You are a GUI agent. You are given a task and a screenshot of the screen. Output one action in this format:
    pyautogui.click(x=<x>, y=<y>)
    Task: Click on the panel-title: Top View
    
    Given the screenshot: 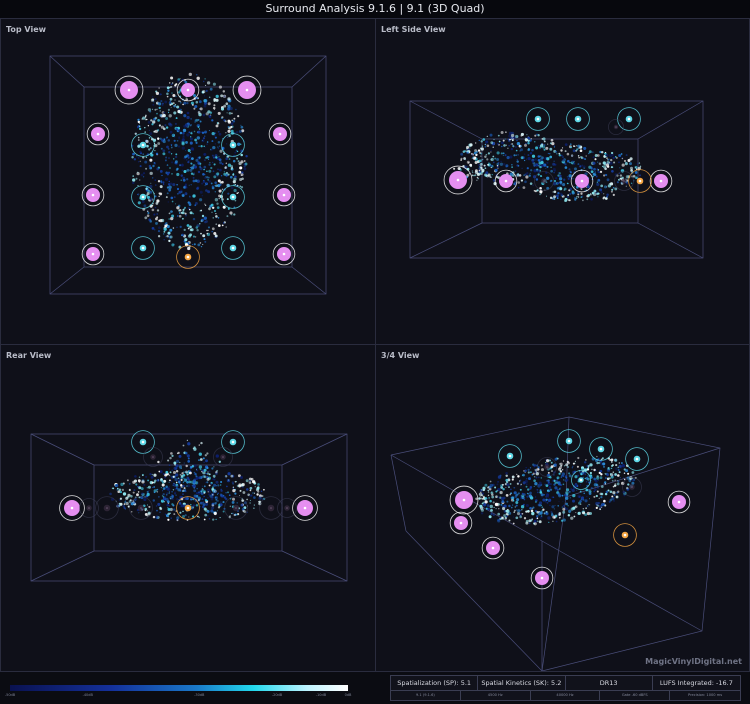 What is the action you would take?
    pyautogui.click(x=26, y=29)
    